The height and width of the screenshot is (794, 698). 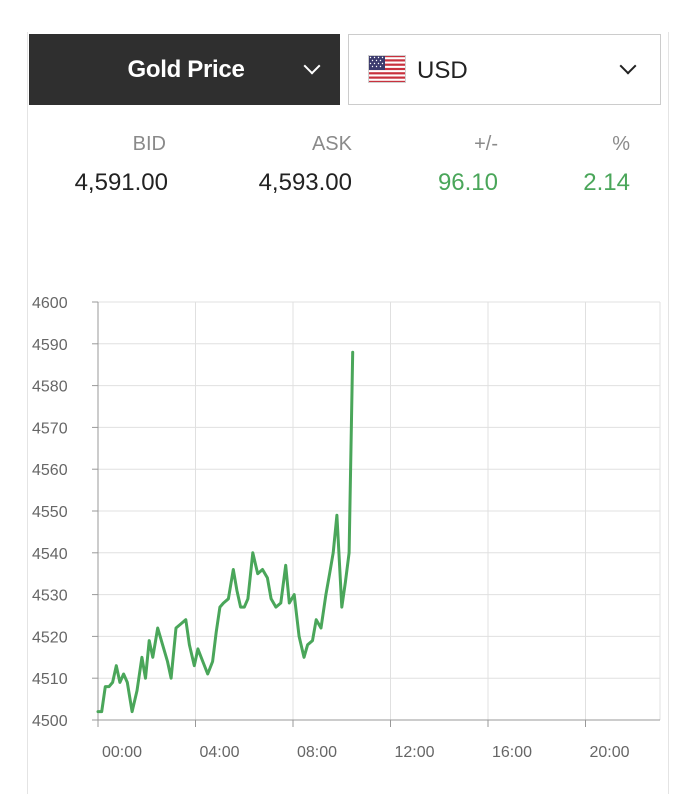 What do you see at coordinates (317, 752) in the screenshot?
I see `x-tick-label: 08:00` at bounding box center [317, 752].